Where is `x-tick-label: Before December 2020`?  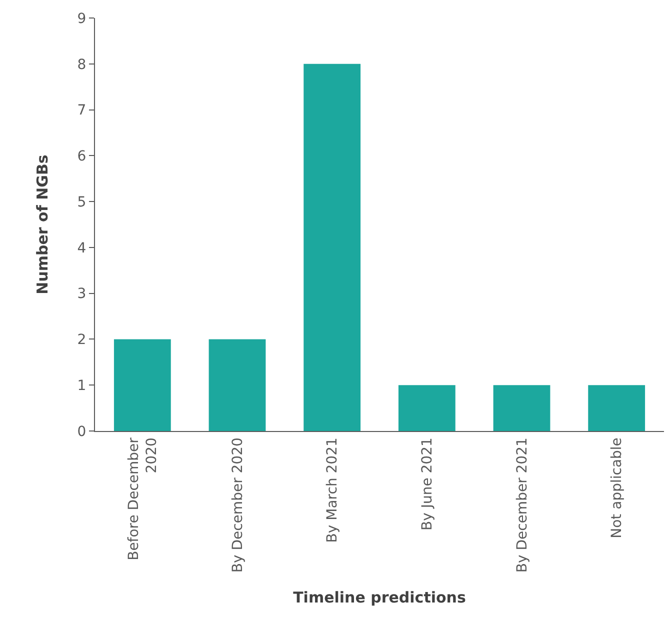
x-tick-label: Before December 2020 is located at coordinates (143, 498).